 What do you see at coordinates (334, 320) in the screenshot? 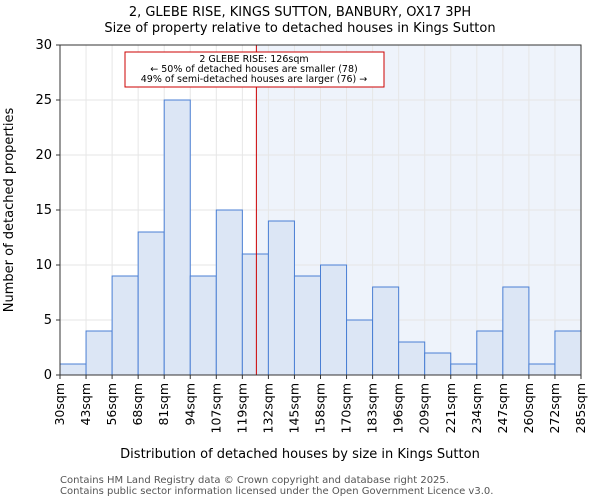
I see `bar-158sqm` at bounding box center [334, 320].